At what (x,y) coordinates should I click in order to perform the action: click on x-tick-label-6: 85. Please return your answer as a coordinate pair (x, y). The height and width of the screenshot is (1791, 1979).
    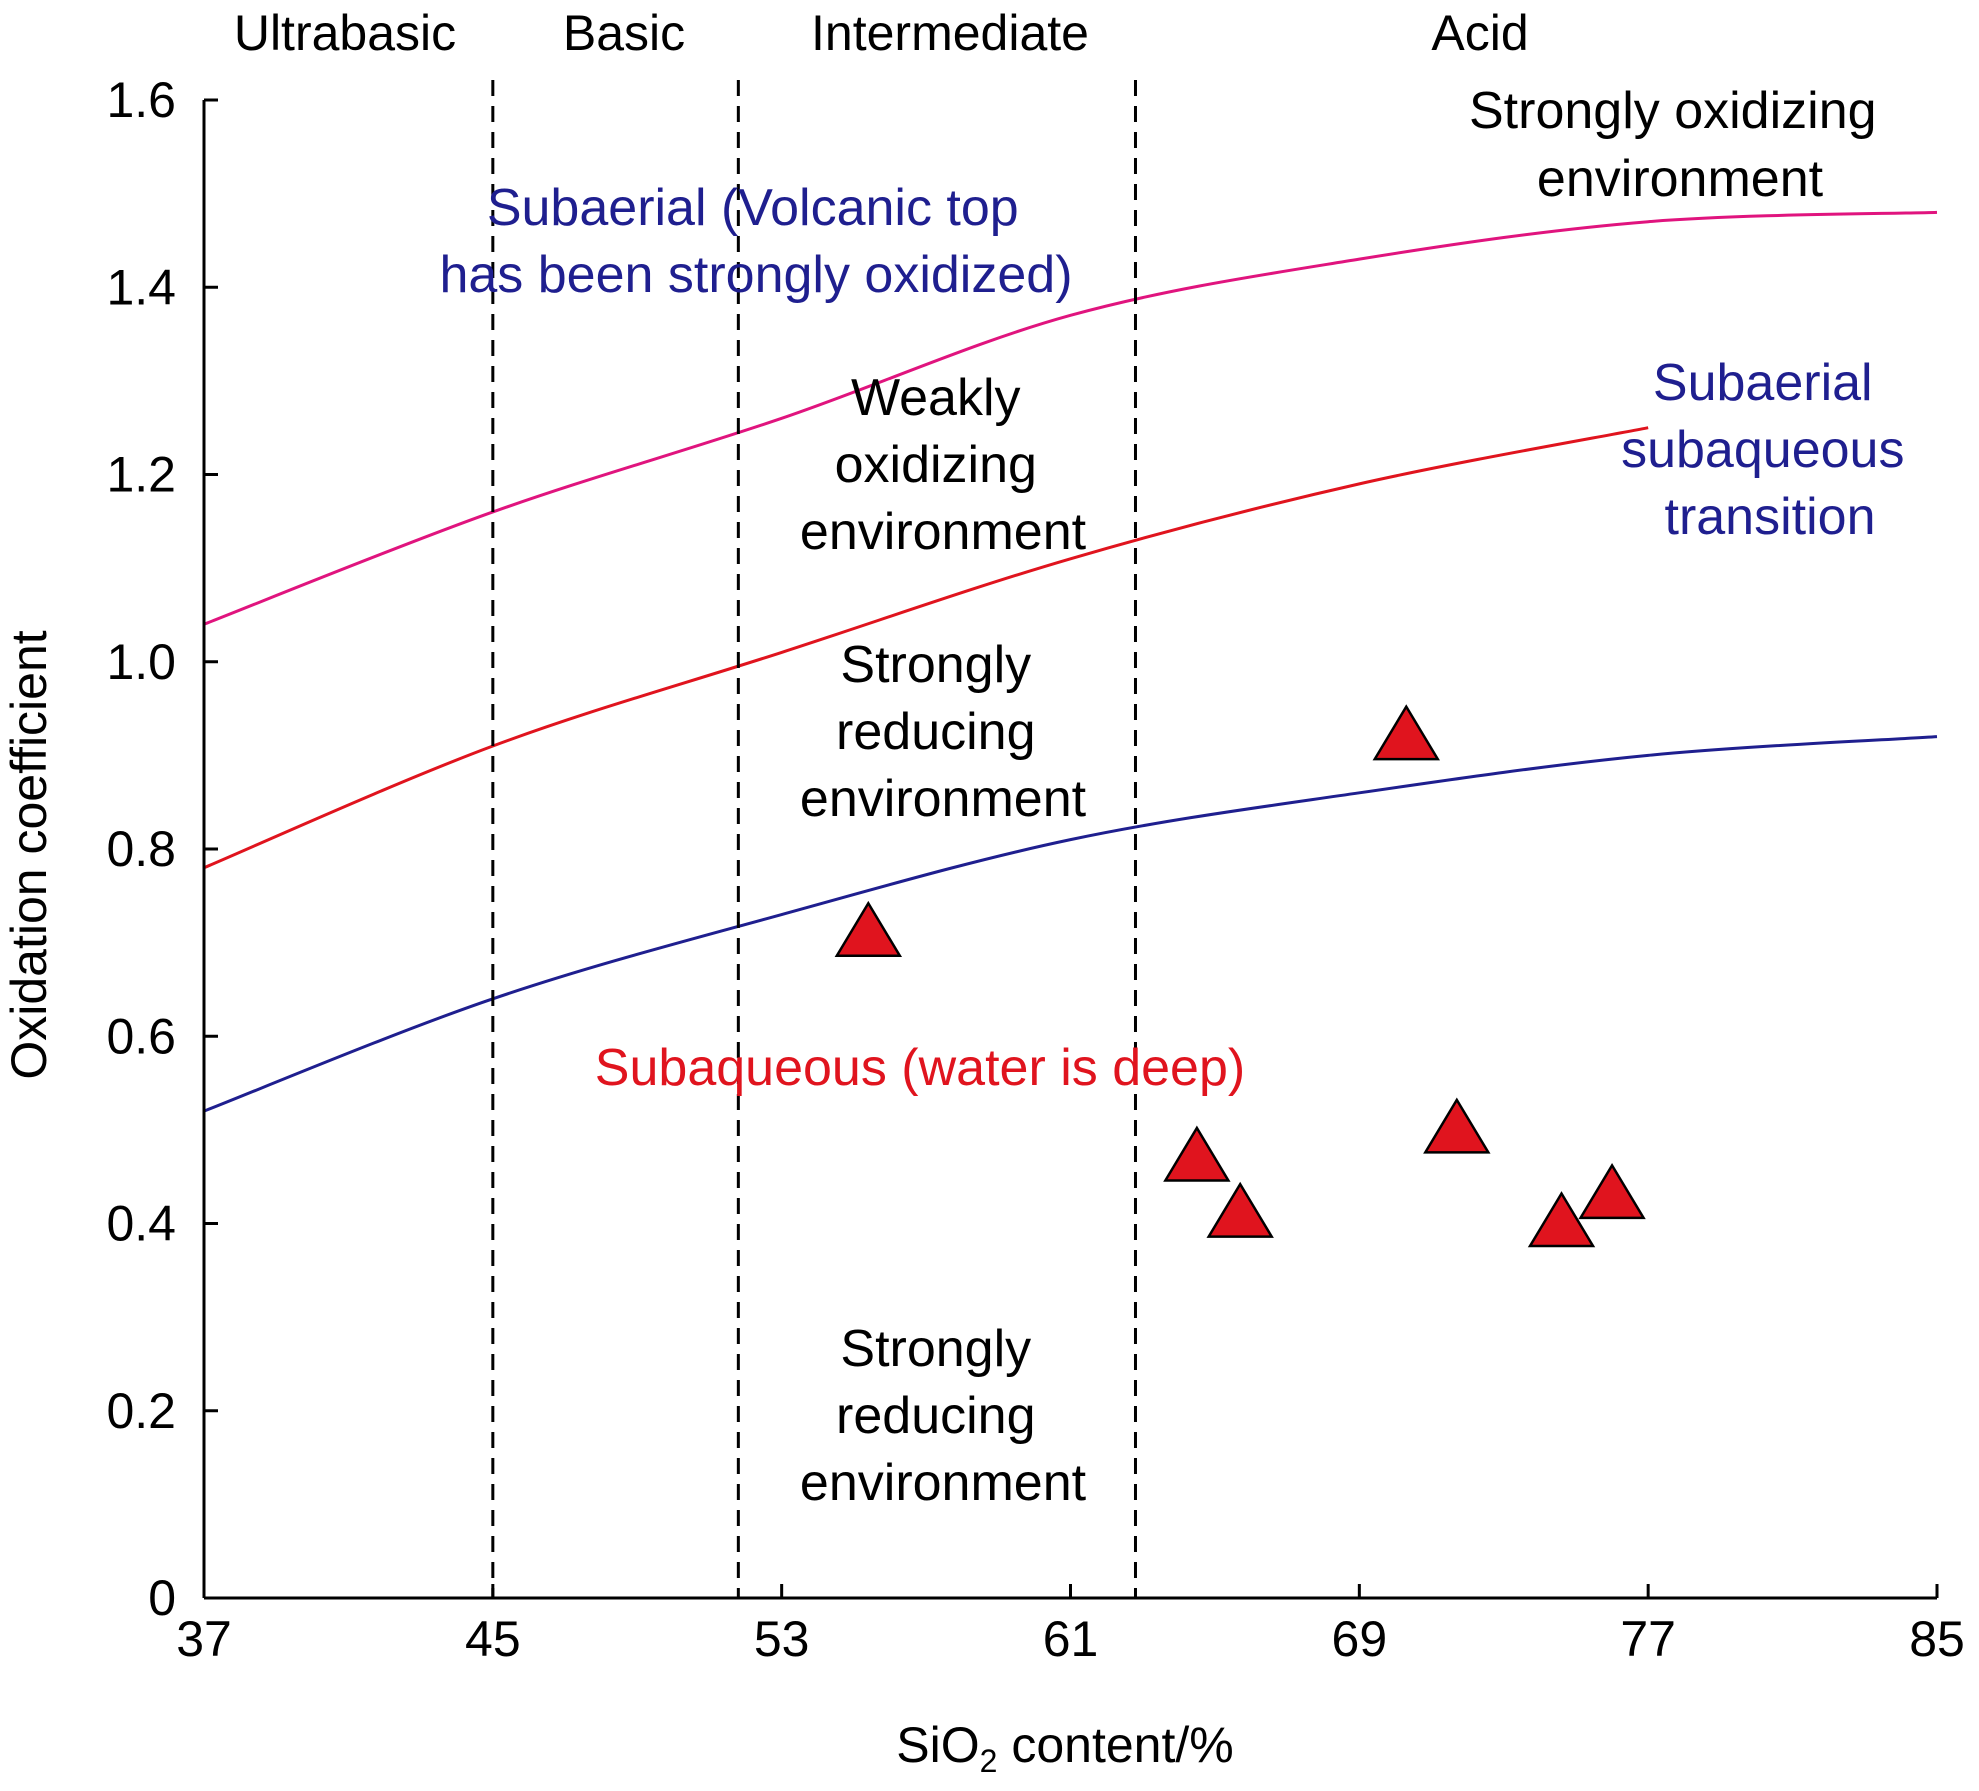
    Looking at the image, I should click on (1937, 1639).